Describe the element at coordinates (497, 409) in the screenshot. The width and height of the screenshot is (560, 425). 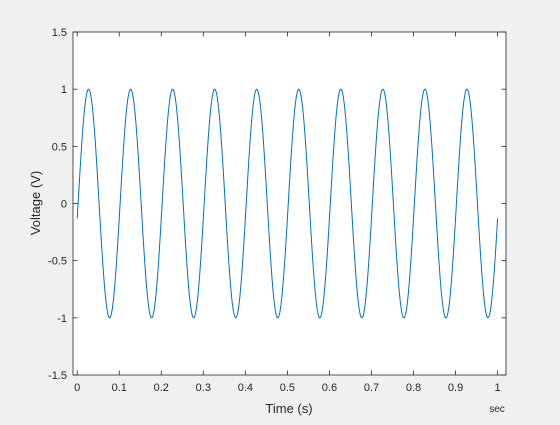
I see `x-unit-label: sec` at that location.